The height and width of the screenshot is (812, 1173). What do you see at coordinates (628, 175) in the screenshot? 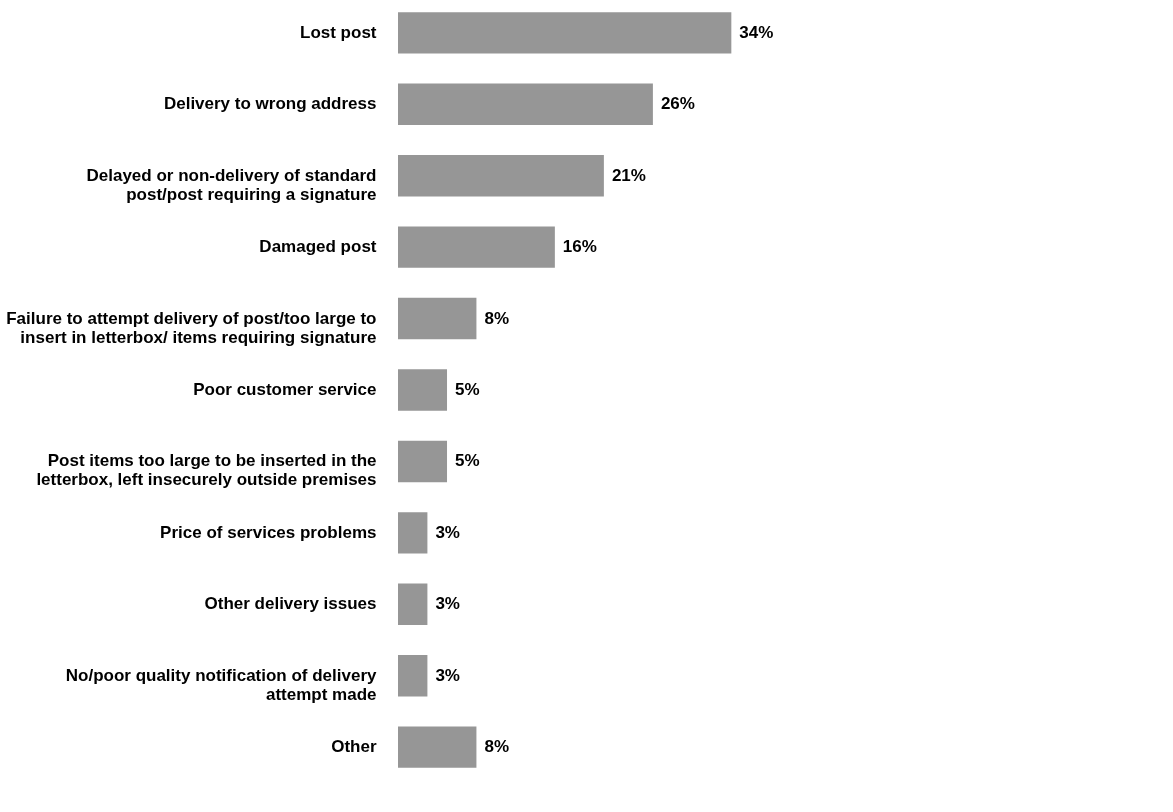
I see `data-label: 21%` at bounding box center [628, 175].